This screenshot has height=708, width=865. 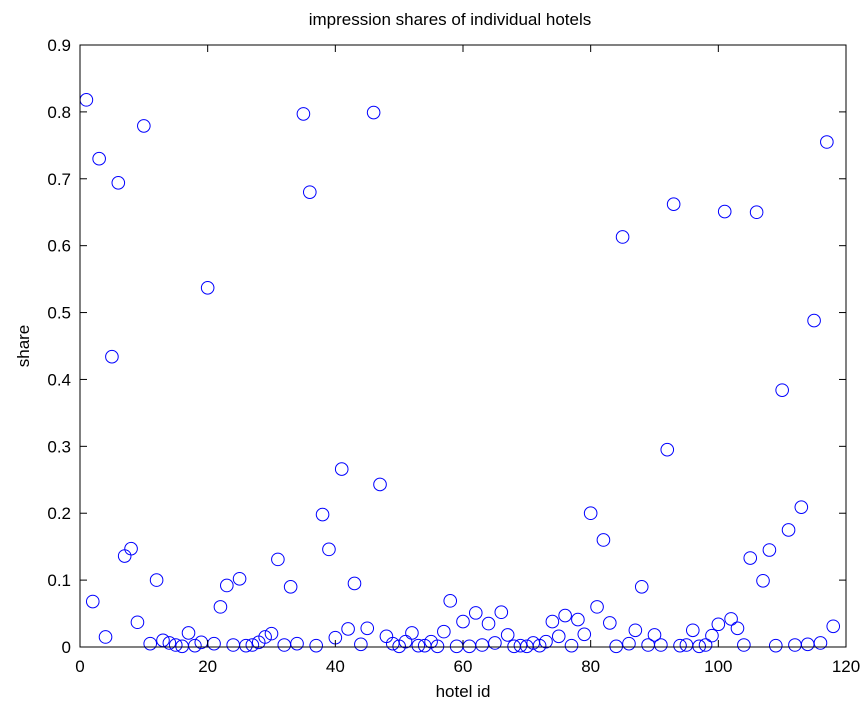 I want to click on chart-title: impression shares of individual hotels, so click(x=450, y=19).